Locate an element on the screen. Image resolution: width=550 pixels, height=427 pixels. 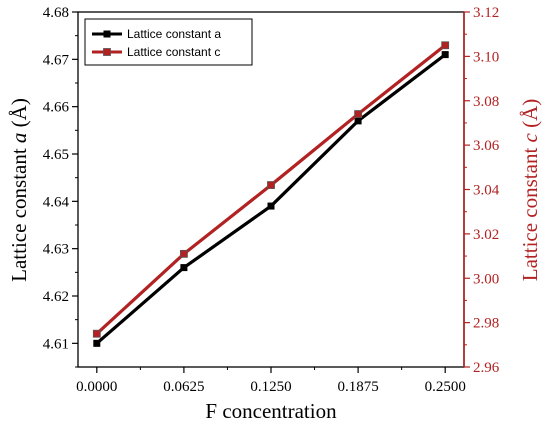
legend-box is located at coordinates (168, 42).